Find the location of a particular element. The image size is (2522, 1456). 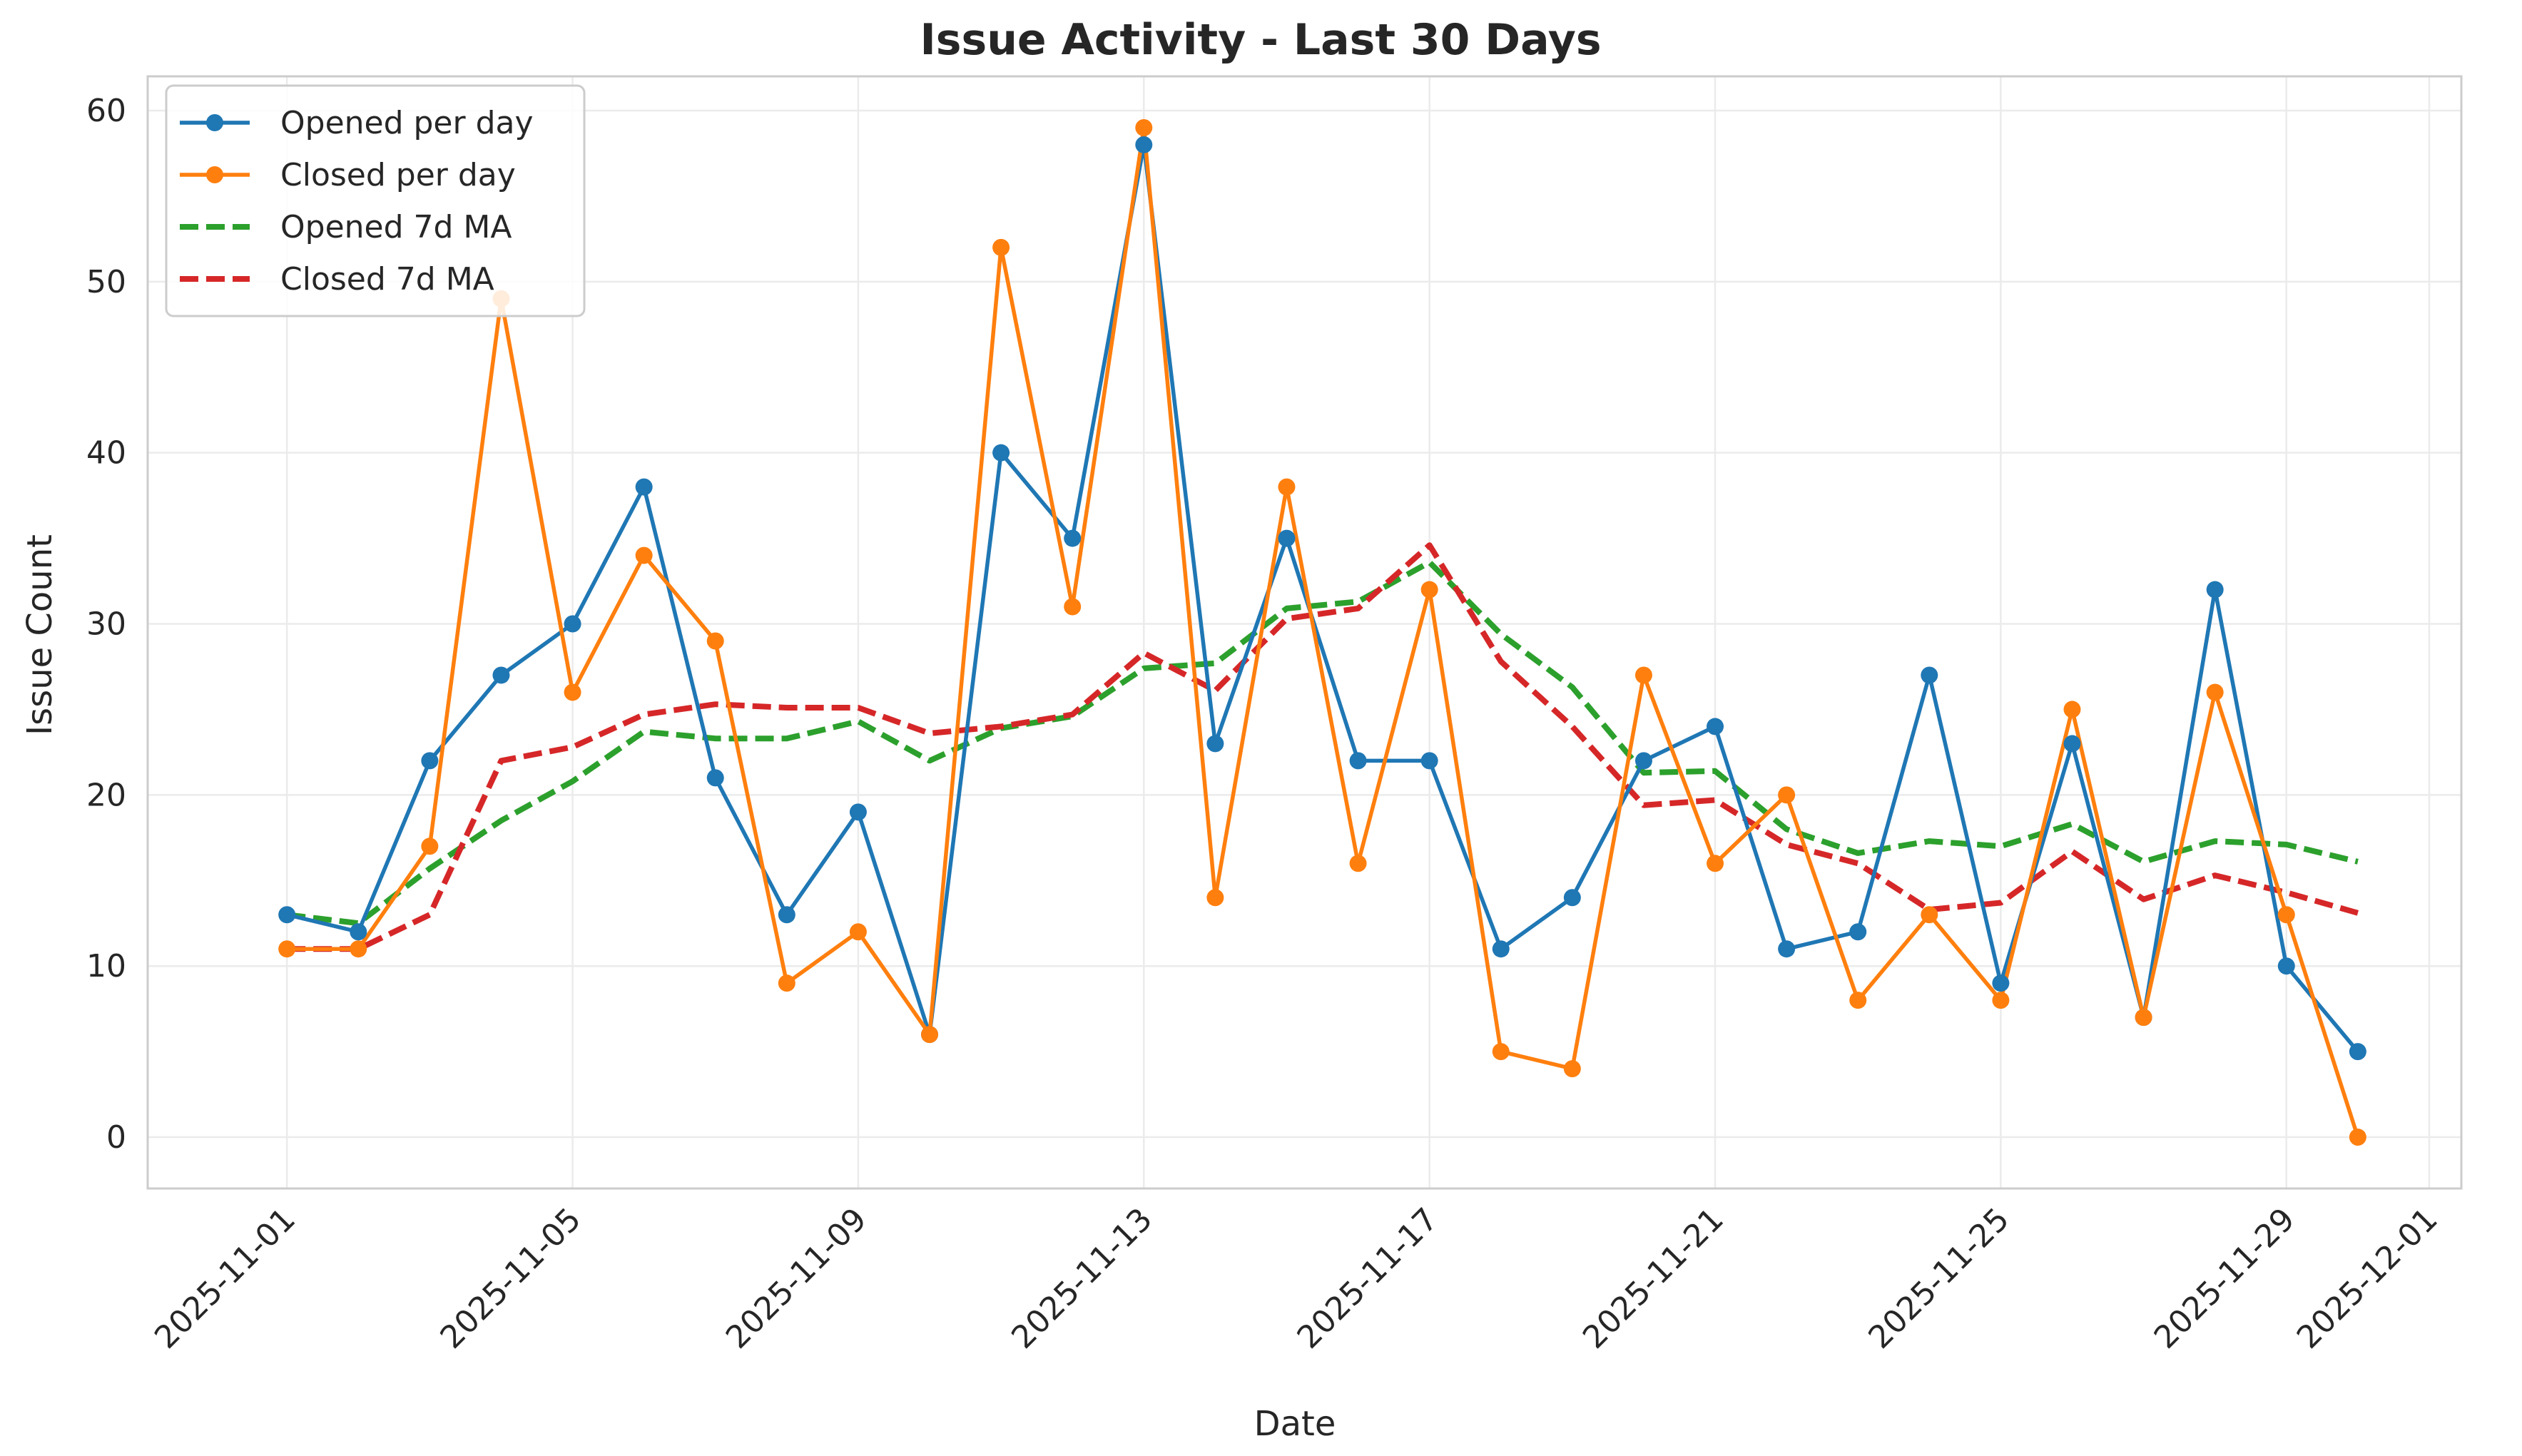

y-tick-label: 20 is located at coordinates (106, 795).